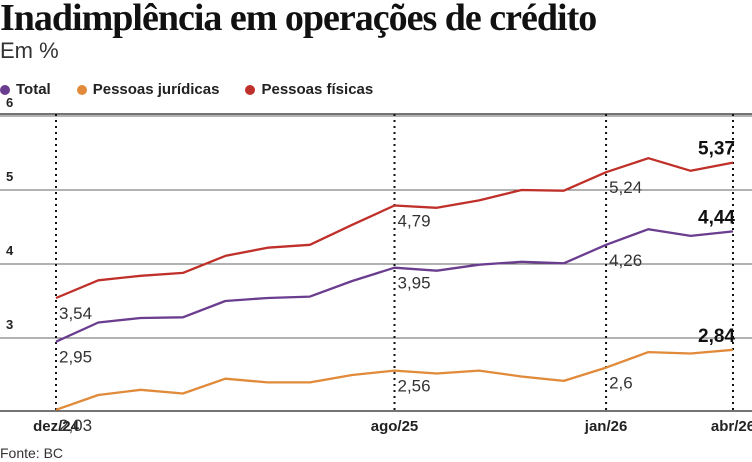  What do you see at coordinates (625, 260) in the screenshot?
I see `data-label-0-jan/26: 4,26` at bounding box center [625, 260].